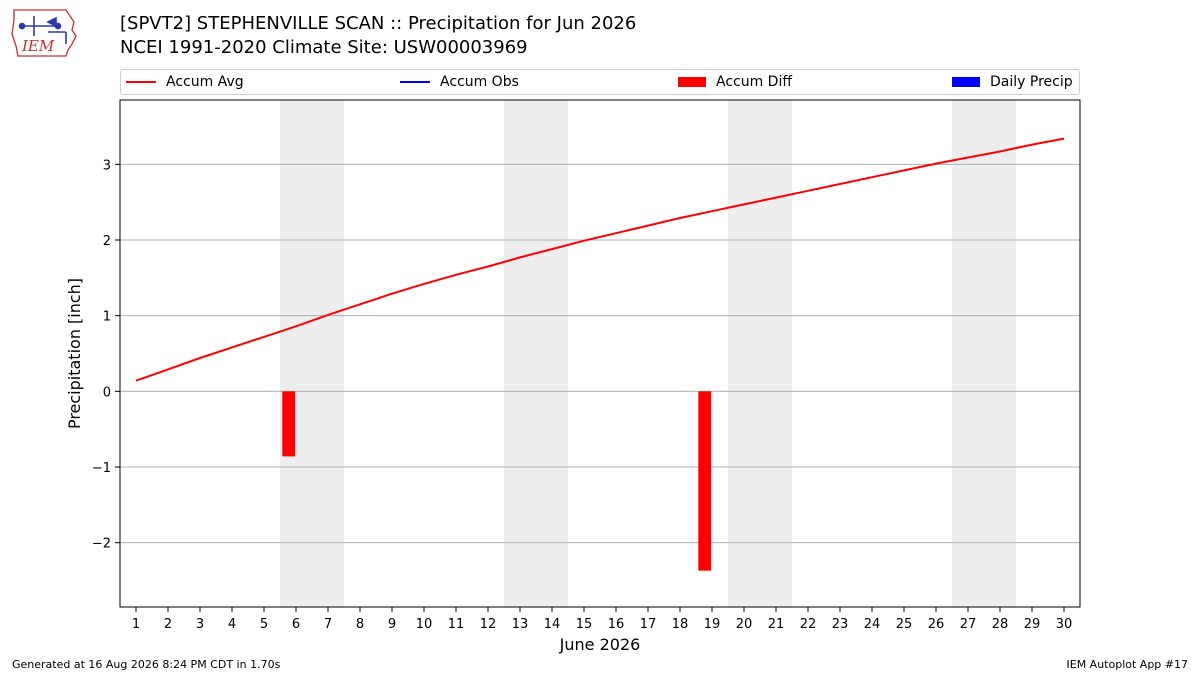 This screenshot has height=675, width=1200. What do you see at coordinates (264, 624) in the screenshot?
I see `x-tick-label-5: 5` at bounding box center [264, 624].